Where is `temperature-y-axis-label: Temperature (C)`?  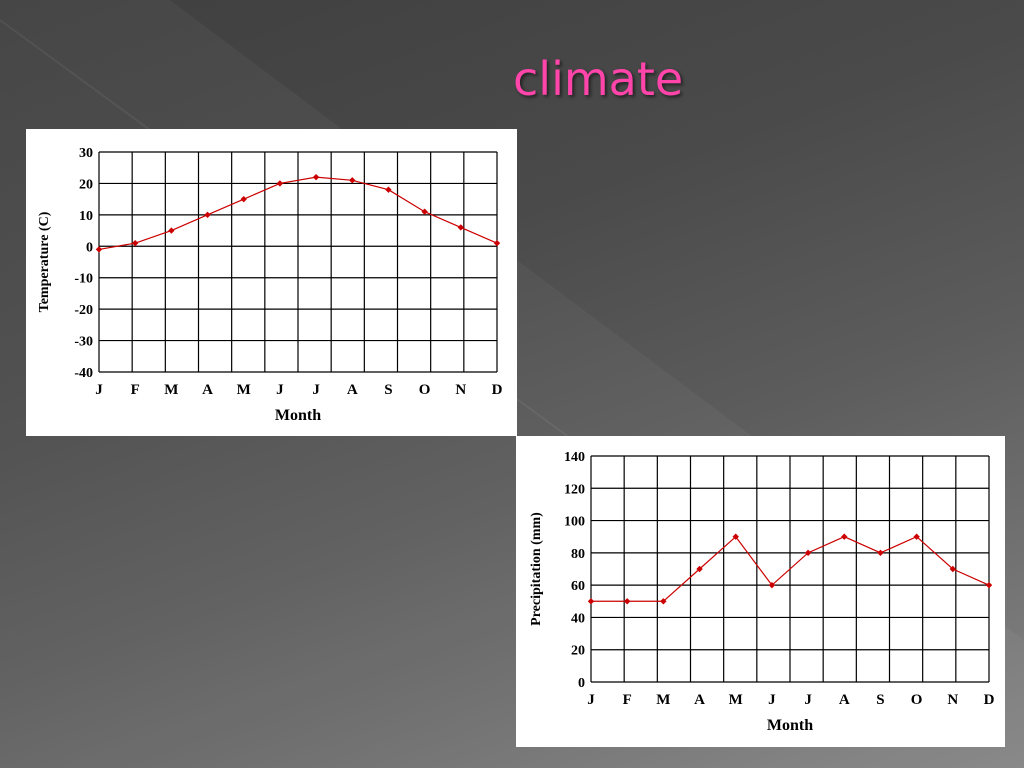
temperature-y-axis-label: Temperature (C) is located at coordinates (44, 261).